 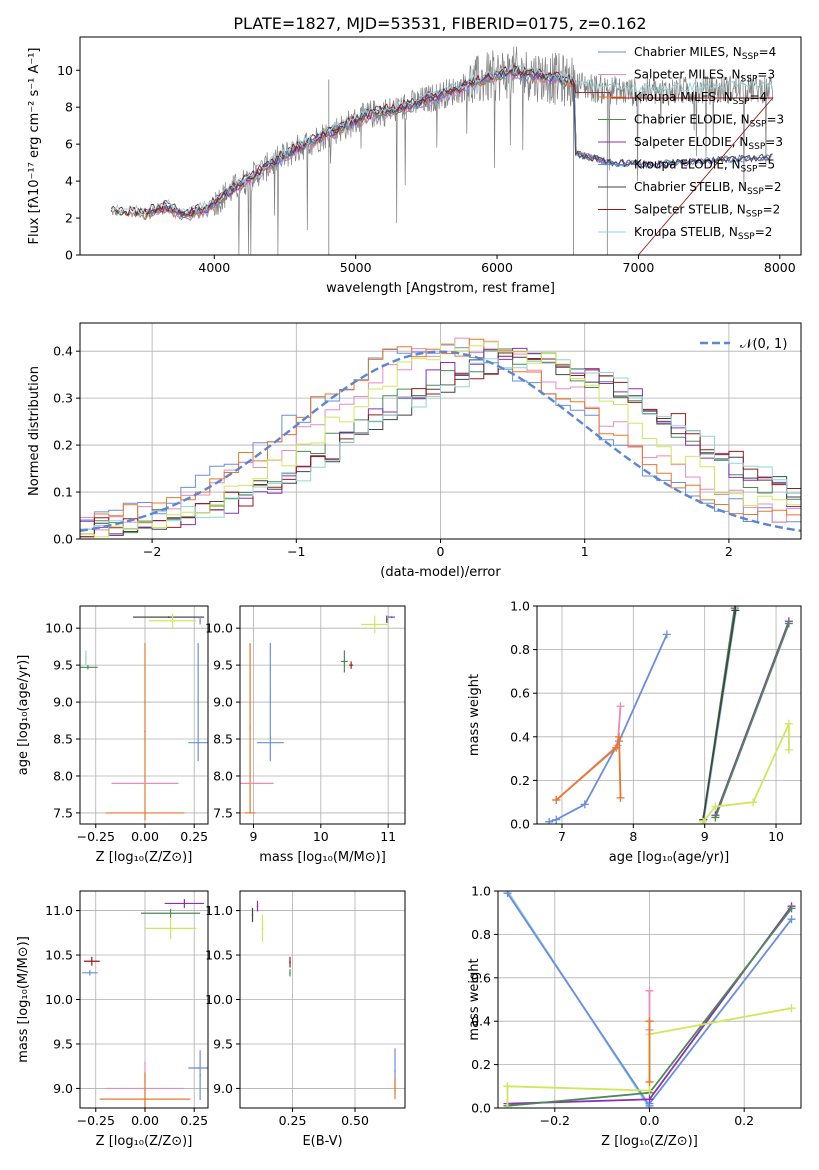 I want to click on tick-labels: −0.25 0.00 0.25 9.0 9.5 10.0 10.5 11.0, so click(x=126, y=1015).